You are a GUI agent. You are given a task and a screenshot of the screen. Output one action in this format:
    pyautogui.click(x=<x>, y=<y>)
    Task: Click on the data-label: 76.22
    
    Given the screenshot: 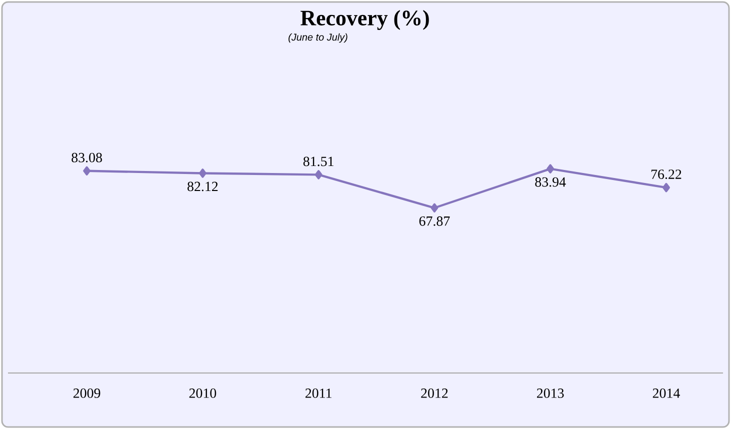 What is the action you would take?
    pyautogui.click(x=666, y=175)
    